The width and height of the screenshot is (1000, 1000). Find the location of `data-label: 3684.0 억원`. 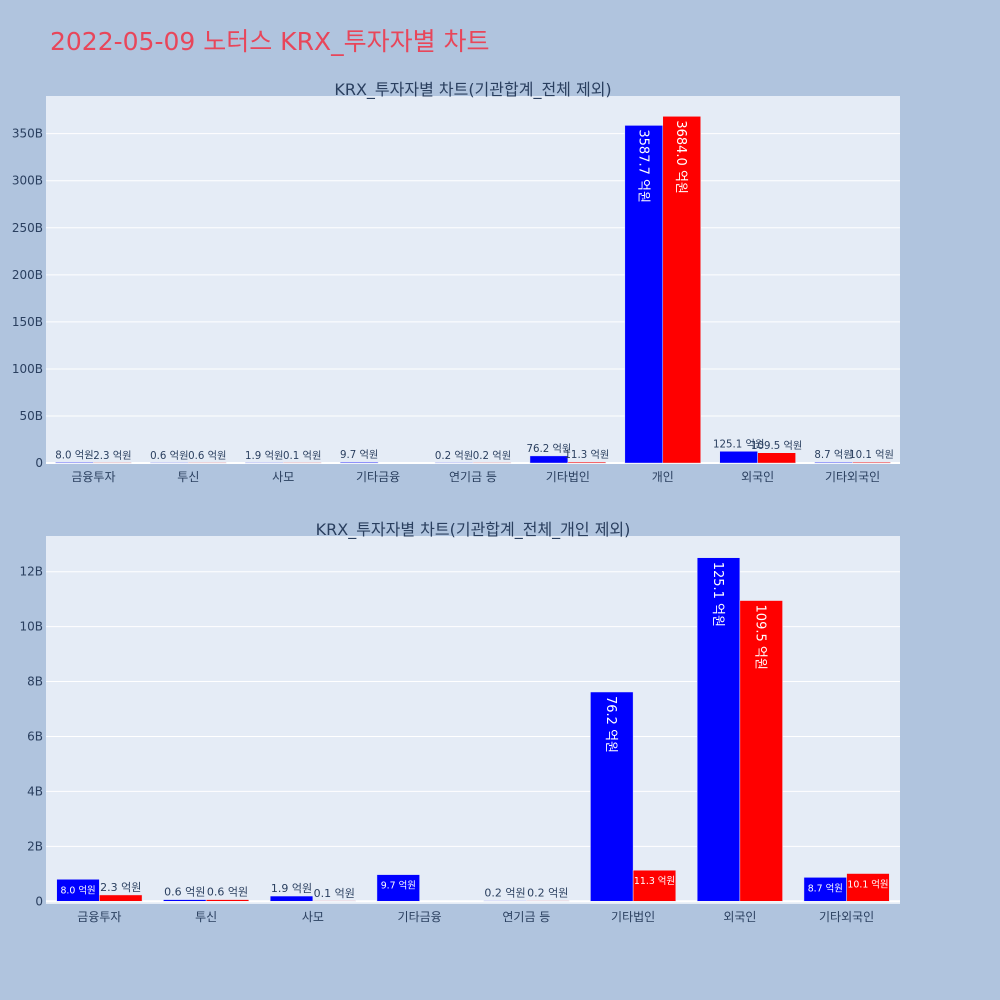

data-label: 3684.0 억원 is located at coordinates (680, 157).